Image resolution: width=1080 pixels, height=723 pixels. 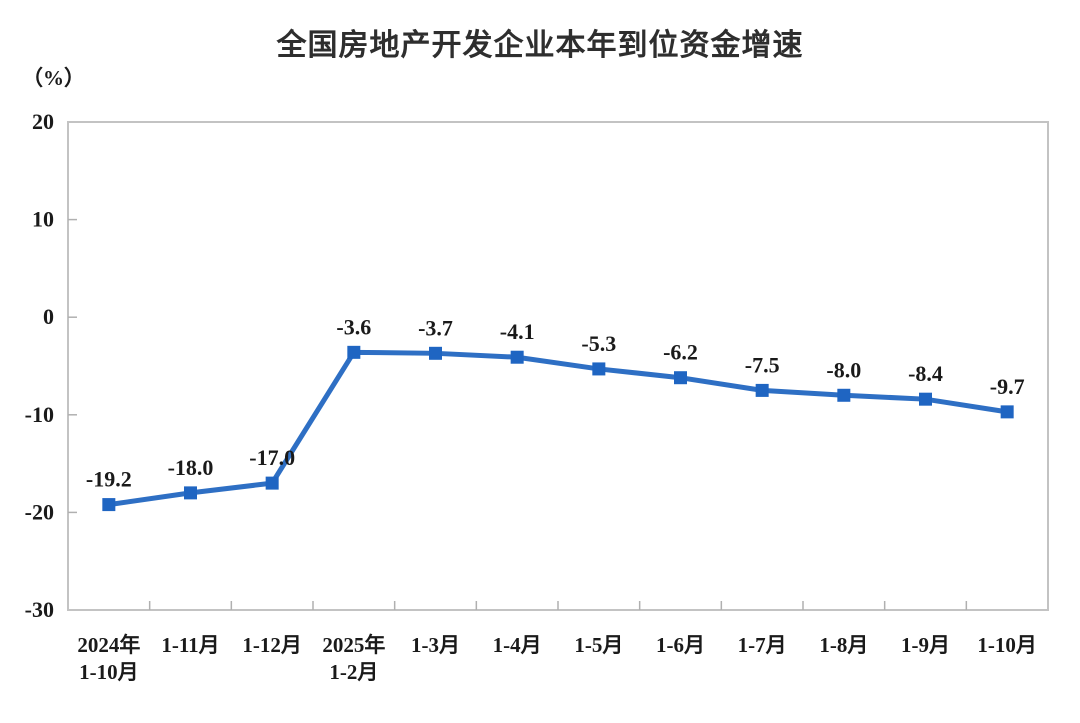 I want to click on y-axis-tick-label: 20, so click(x=43, y=121).